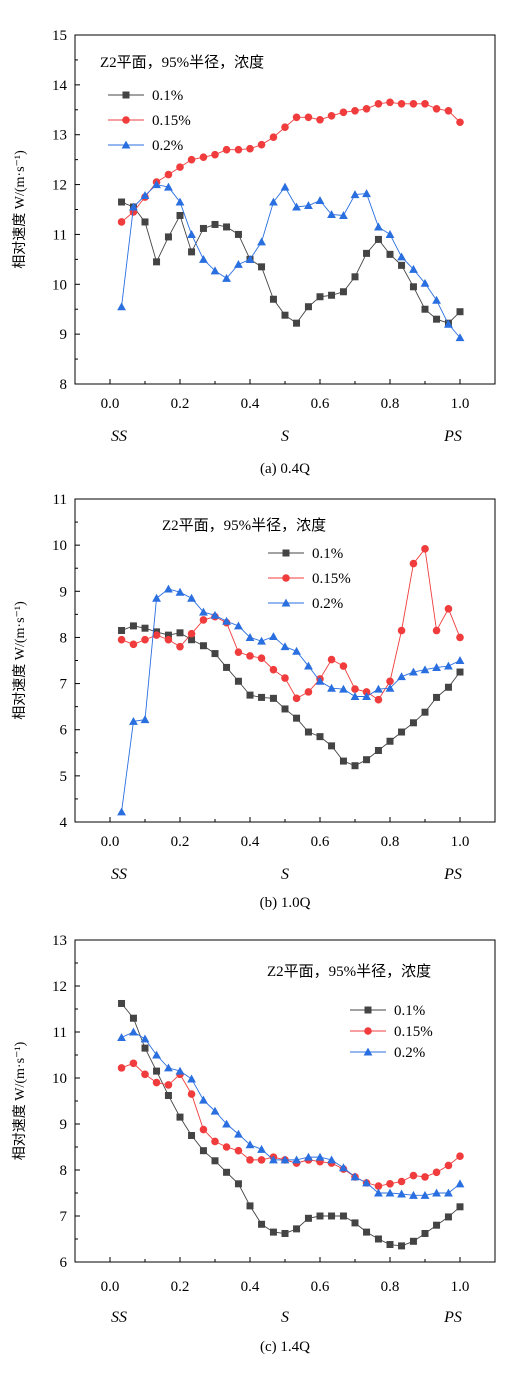  I want to click on y-tick-label: 12, so click(59, 987).